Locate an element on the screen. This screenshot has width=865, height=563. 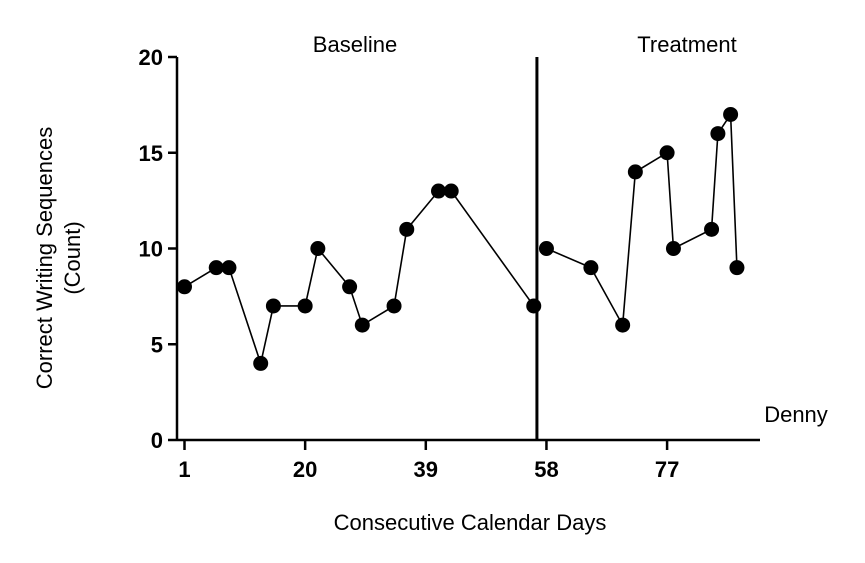
phase-label-baseline: Baseline is located at coordinates (355, 44).